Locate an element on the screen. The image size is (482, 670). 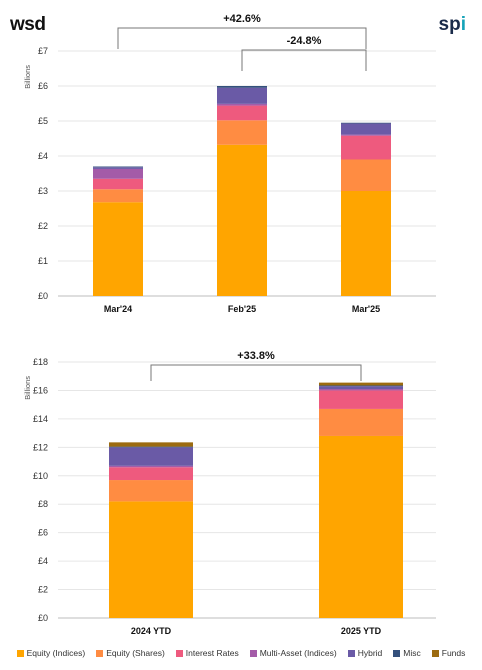
y-tick-label: £12 is located at coordinates (40, 447).